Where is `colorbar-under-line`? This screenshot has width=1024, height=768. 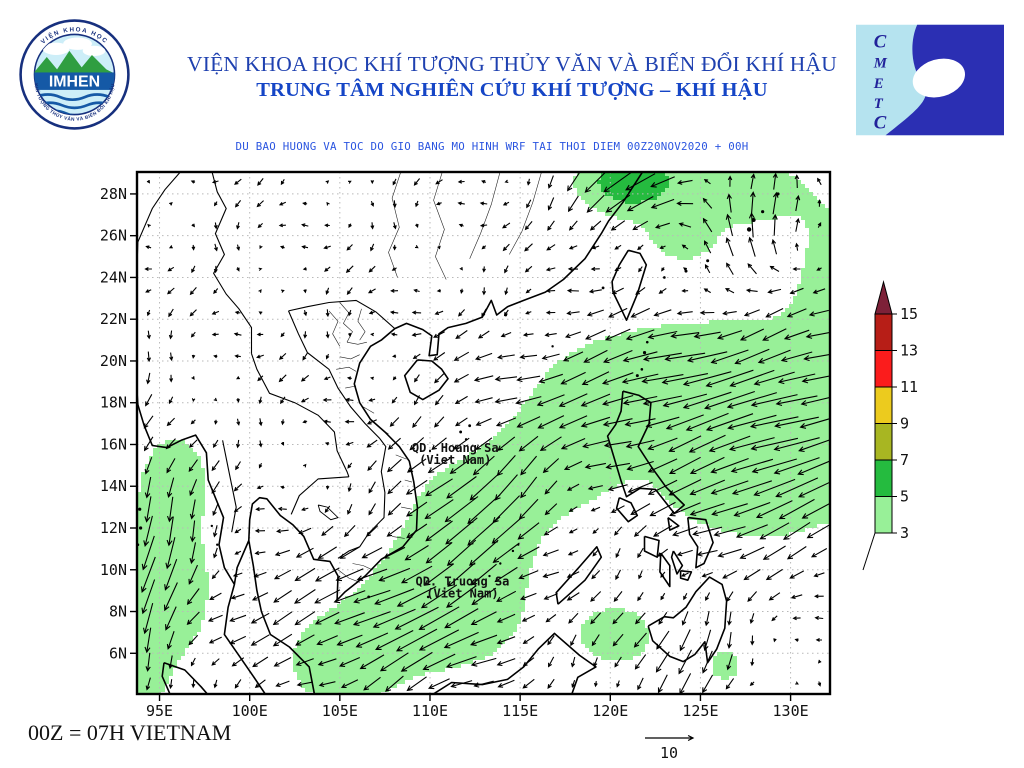
colorbar-under-line is located at coordinates (869, 551).